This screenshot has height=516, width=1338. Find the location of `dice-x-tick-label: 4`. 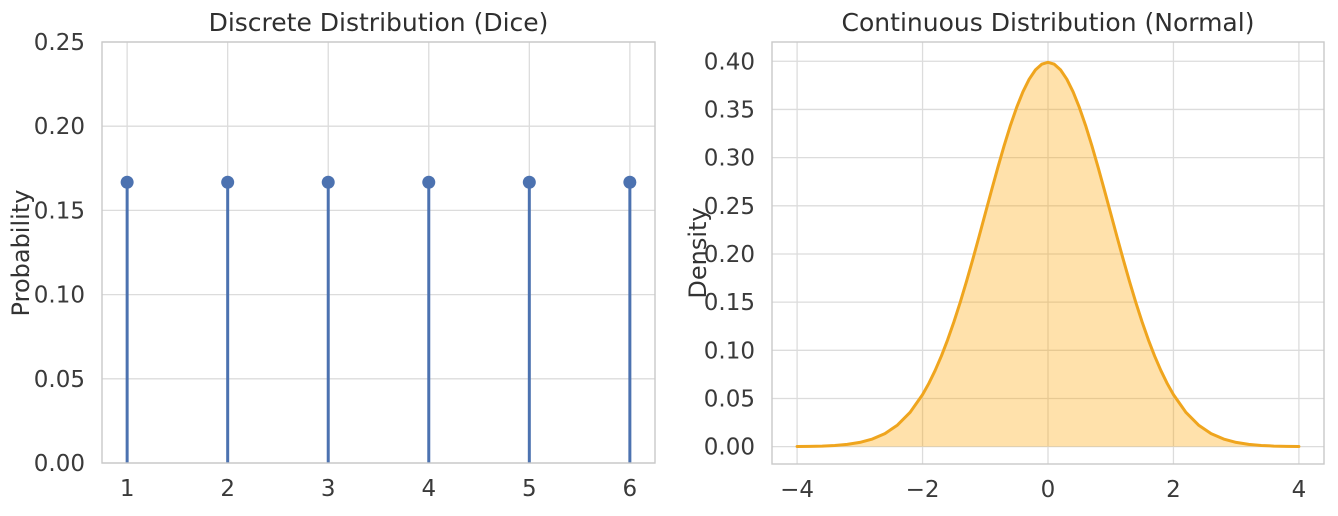

dice-x-tick-label: 4 is located at coordinates (428, 489).